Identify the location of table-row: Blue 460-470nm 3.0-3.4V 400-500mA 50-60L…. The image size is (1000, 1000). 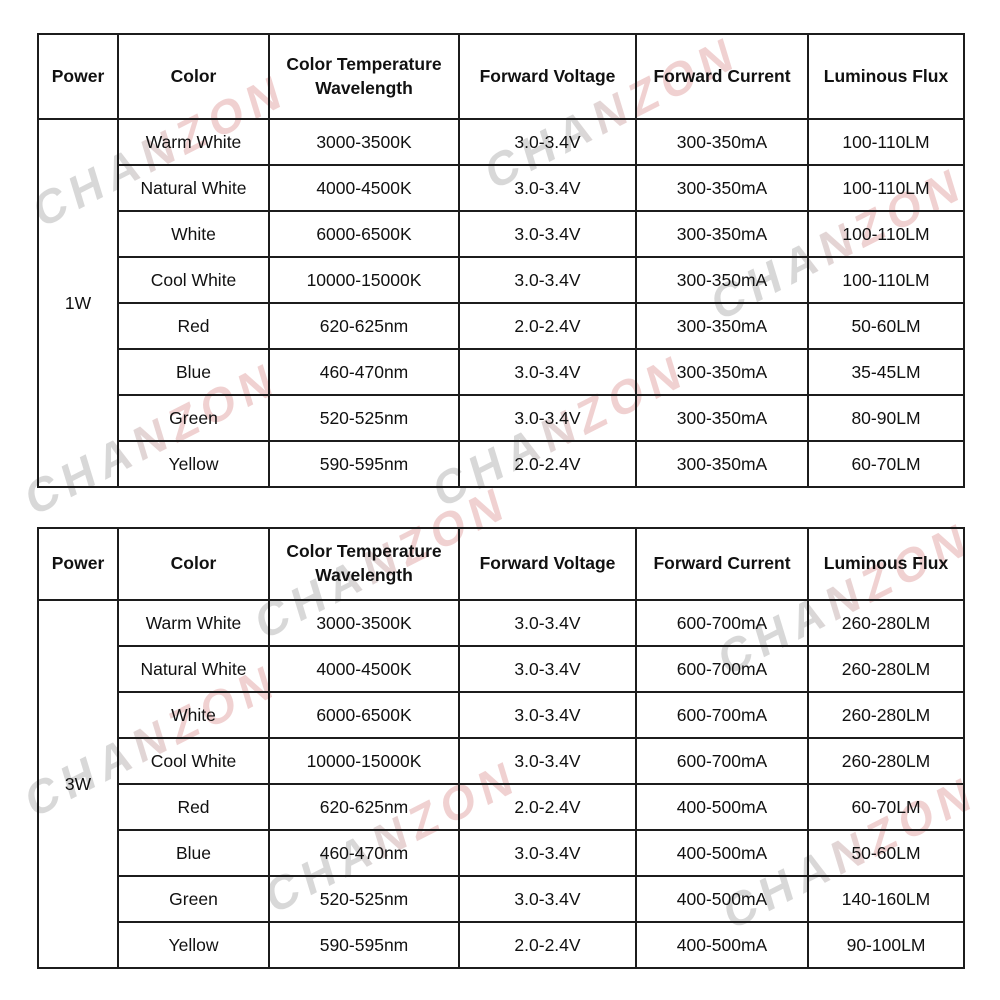
(501, 853).